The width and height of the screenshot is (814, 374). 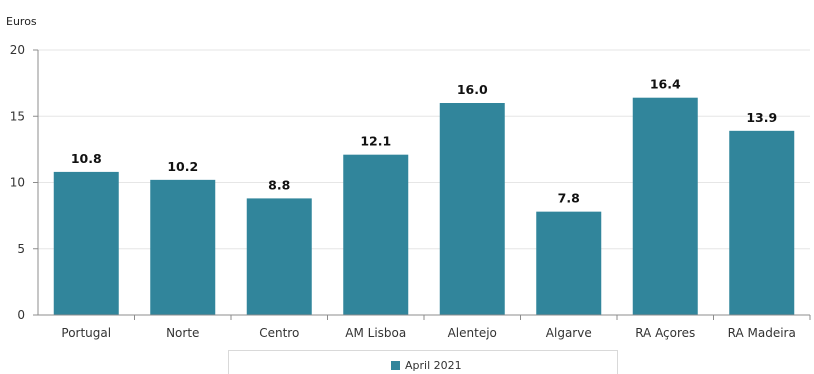 What do you see at coordinates (17, 116) in the screenshot?
I see `y-tick-label: 15` at bounding box center [17, 116].